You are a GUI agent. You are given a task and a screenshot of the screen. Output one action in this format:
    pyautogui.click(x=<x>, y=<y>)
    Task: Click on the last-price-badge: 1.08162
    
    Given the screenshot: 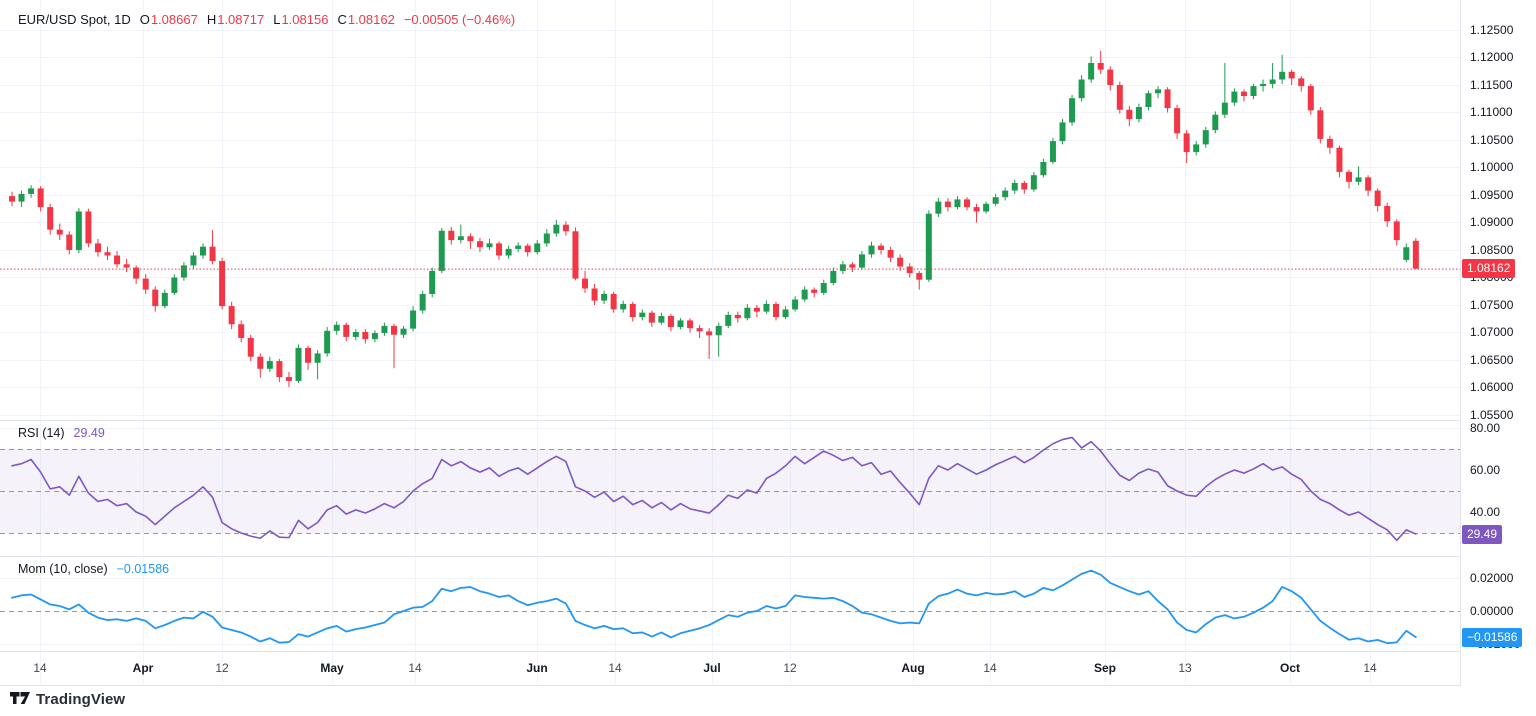 What is the action you would take?
    pyautogui.click(x=1489, y=268)
    